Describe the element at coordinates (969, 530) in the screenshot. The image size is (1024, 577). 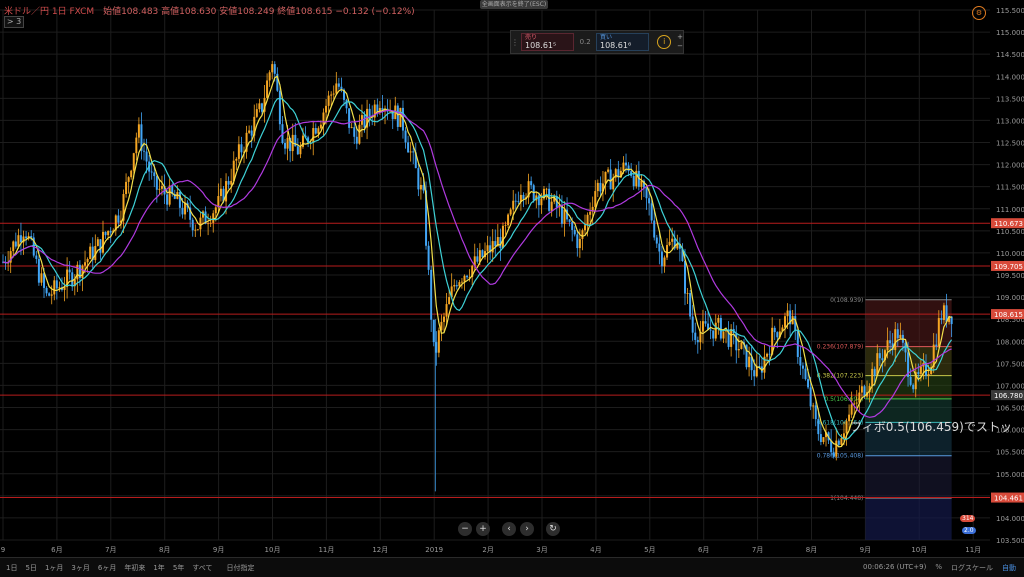
I see `replay-badge: 2.0` at that location.